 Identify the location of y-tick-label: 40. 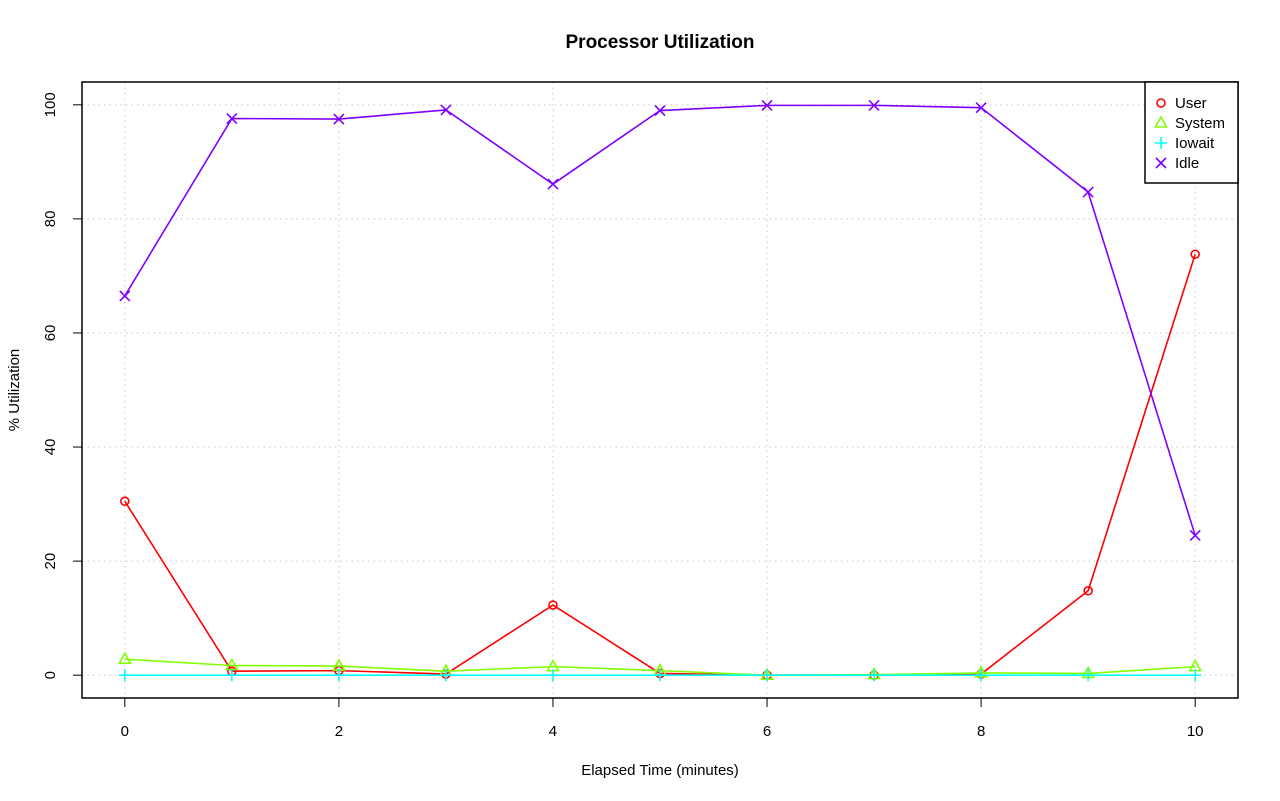
(50, 447).